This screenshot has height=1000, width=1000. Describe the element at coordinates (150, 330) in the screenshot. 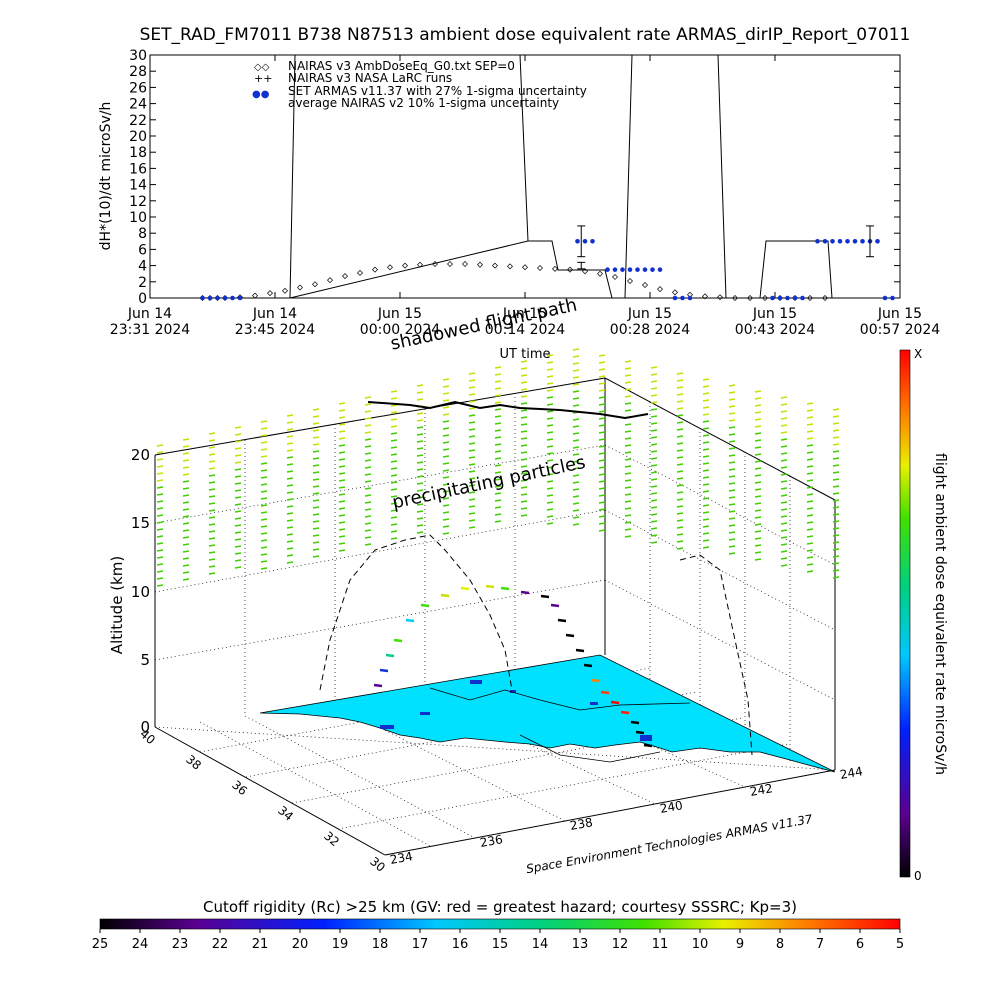

I see `x-tick-label-time: 23:31 2024` at that location.